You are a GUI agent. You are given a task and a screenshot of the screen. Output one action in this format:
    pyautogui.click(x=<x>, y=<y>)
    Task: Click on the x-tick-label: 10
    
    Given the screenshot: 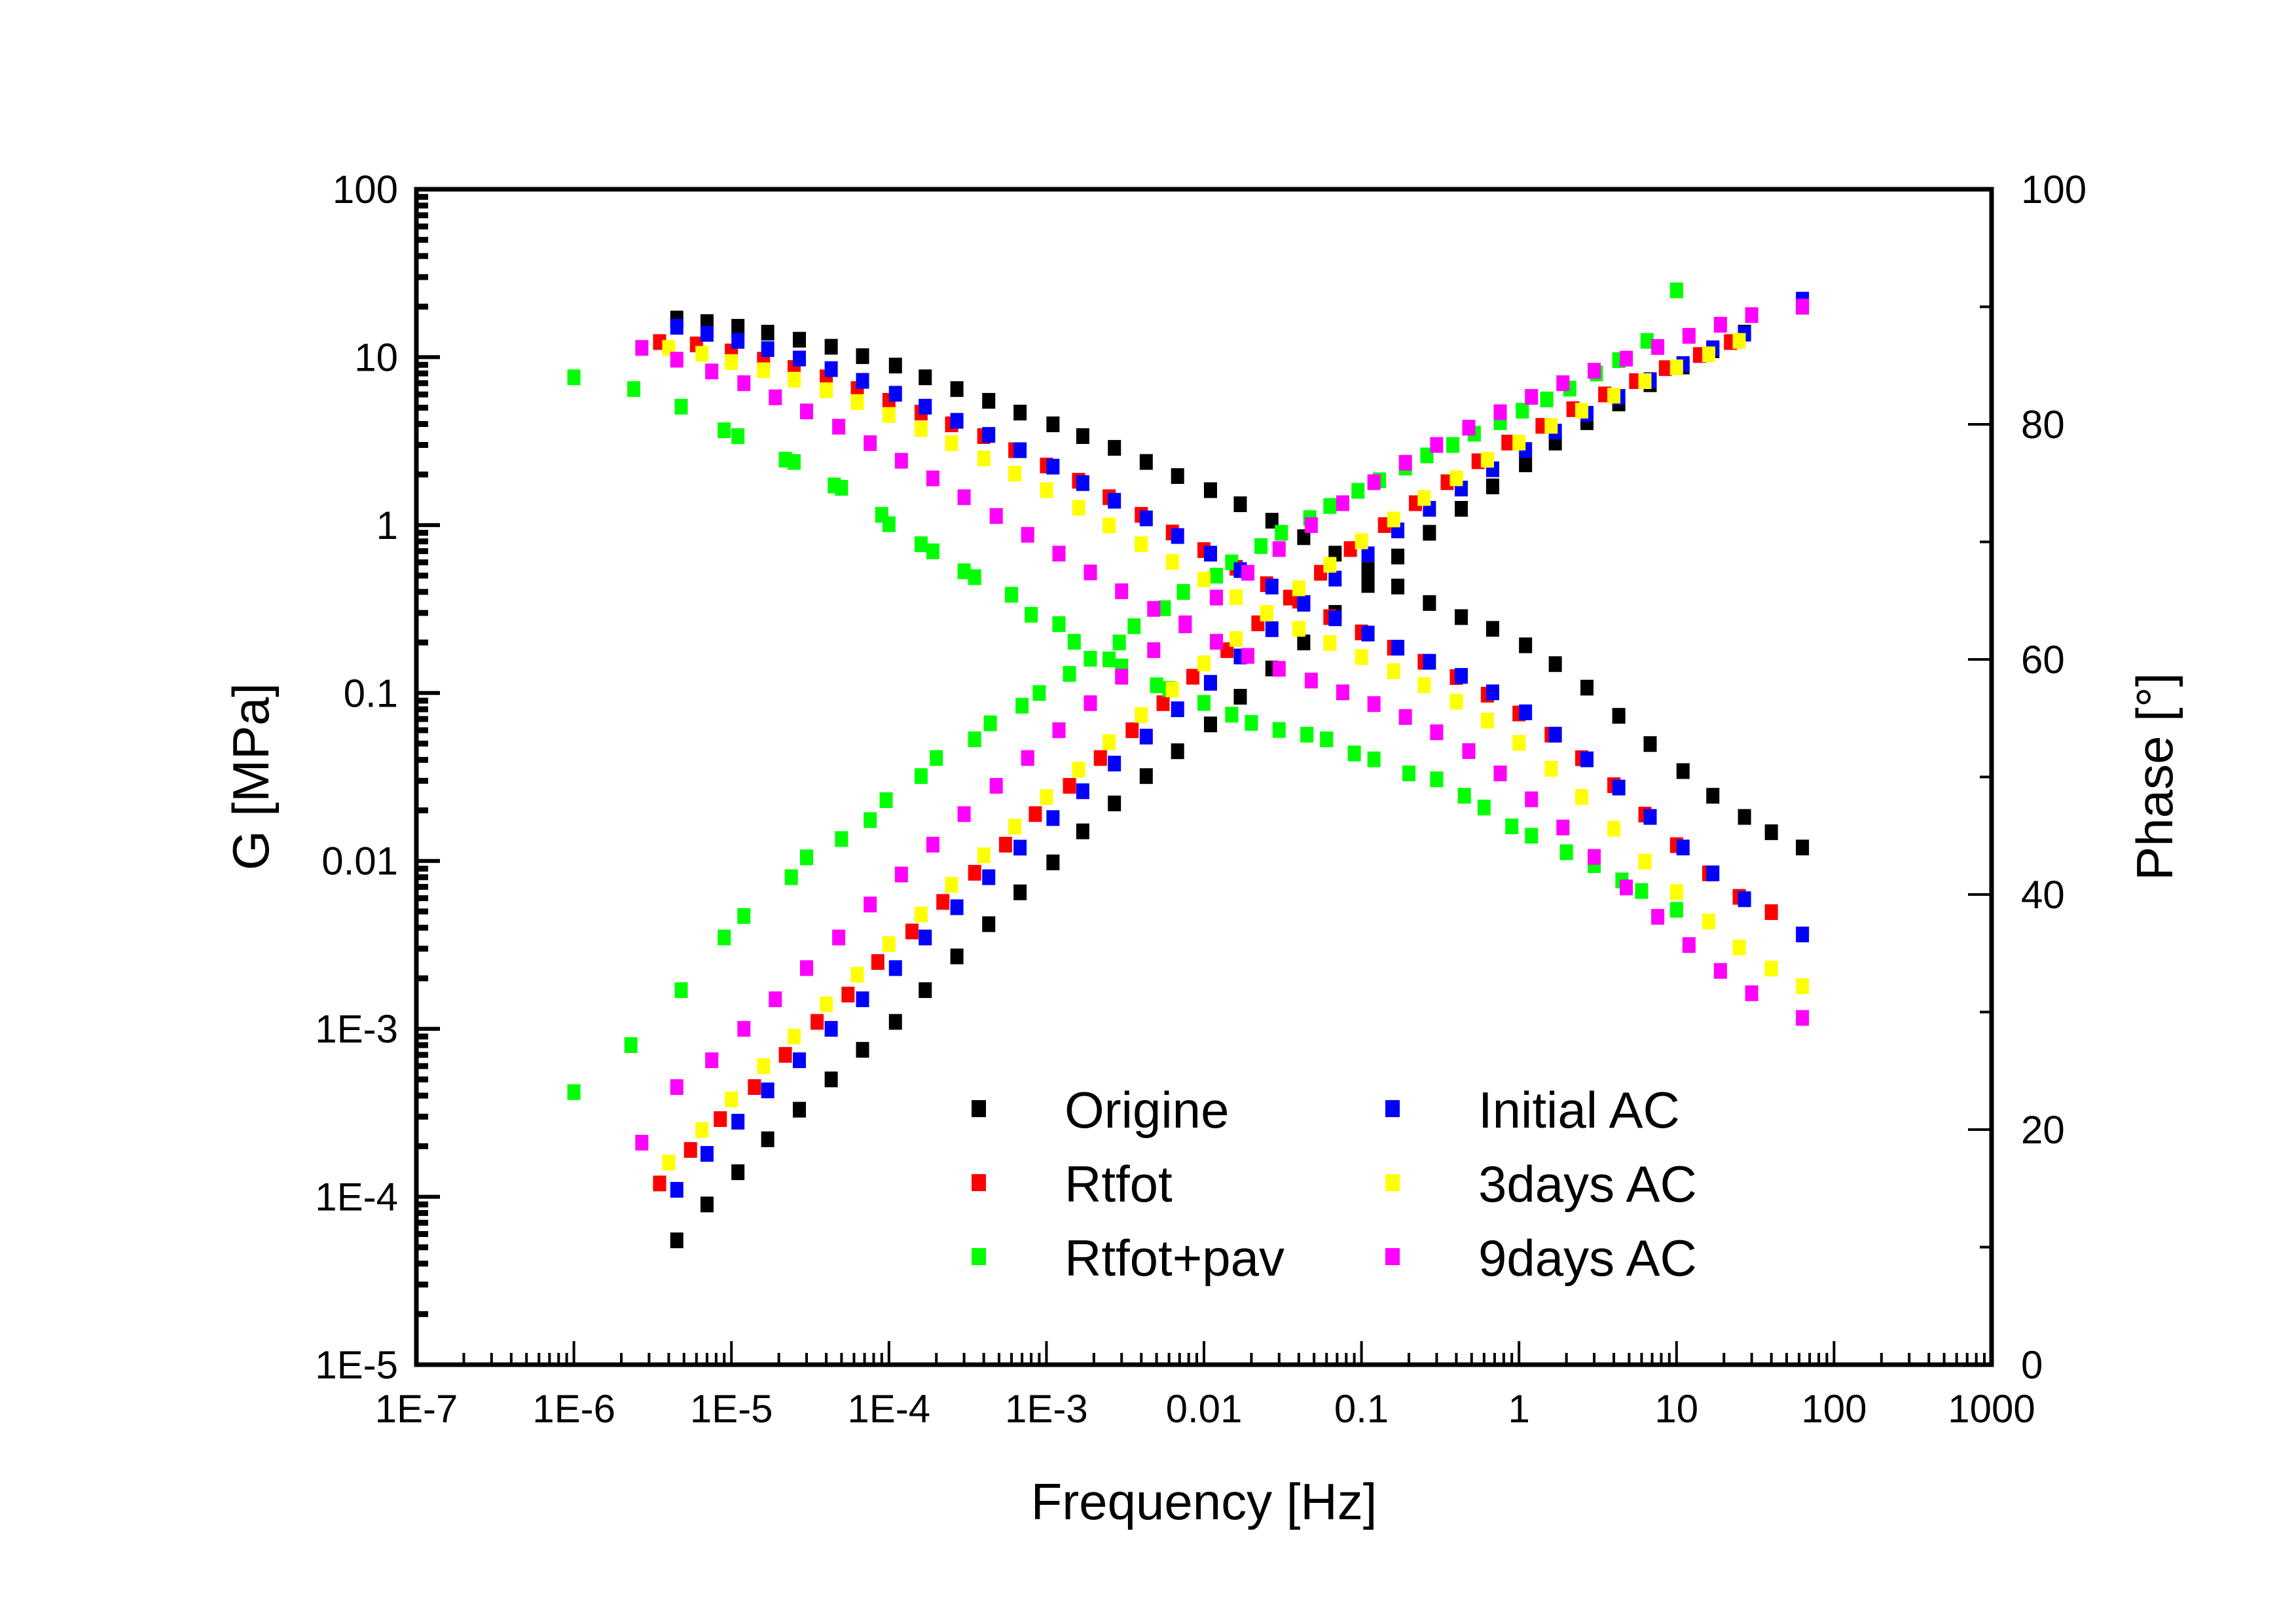 What is the action you would take?
    pyautogui.click(x=1676, y=1409)
    